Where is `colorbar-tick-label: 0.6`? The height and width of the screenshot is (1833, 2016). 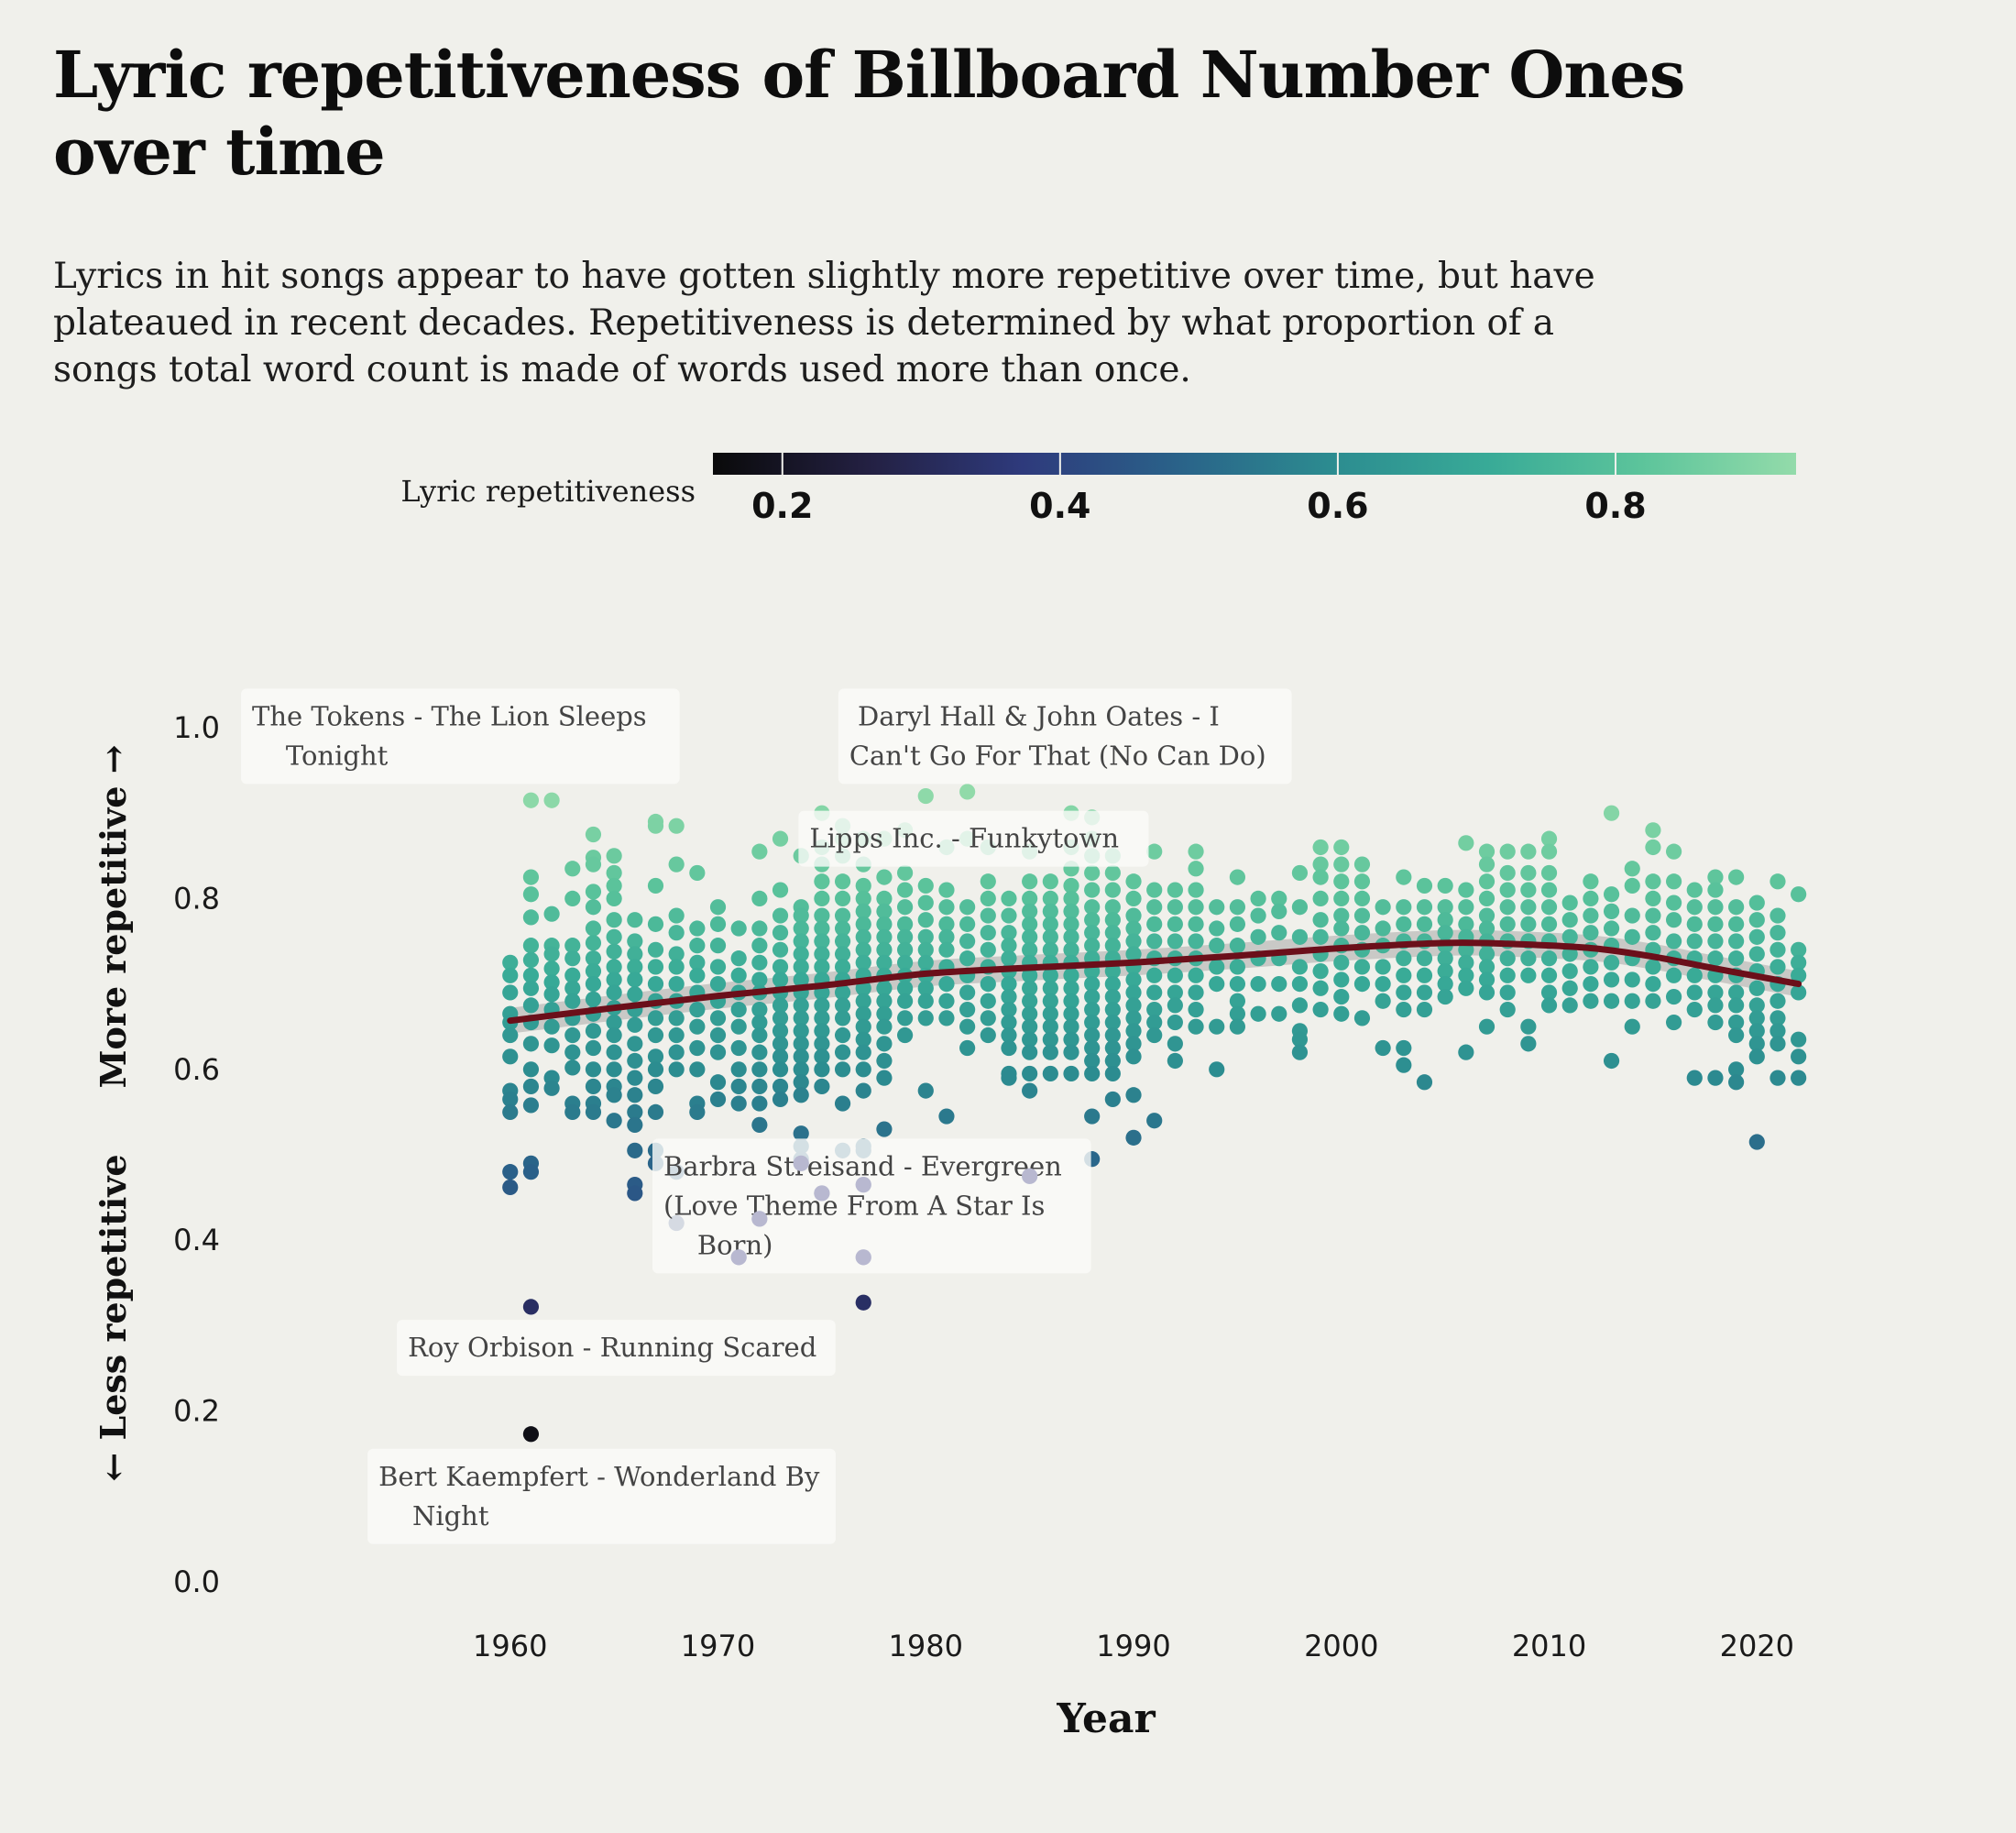 colorbar-tick-label: 0.6 is located at coordinates (1337, 506).